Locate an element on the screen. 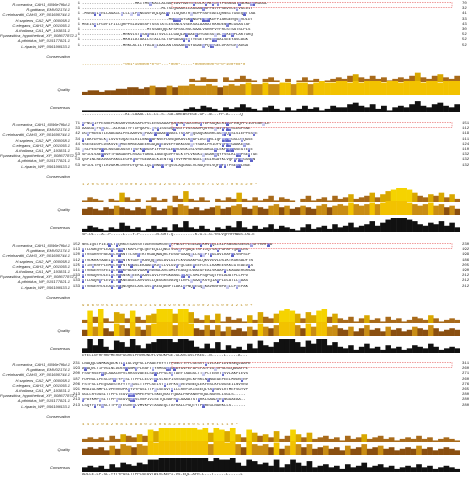 The height and width of the screenshot is (483, 474). end-position: 52 is located at coordinates (464, 35).